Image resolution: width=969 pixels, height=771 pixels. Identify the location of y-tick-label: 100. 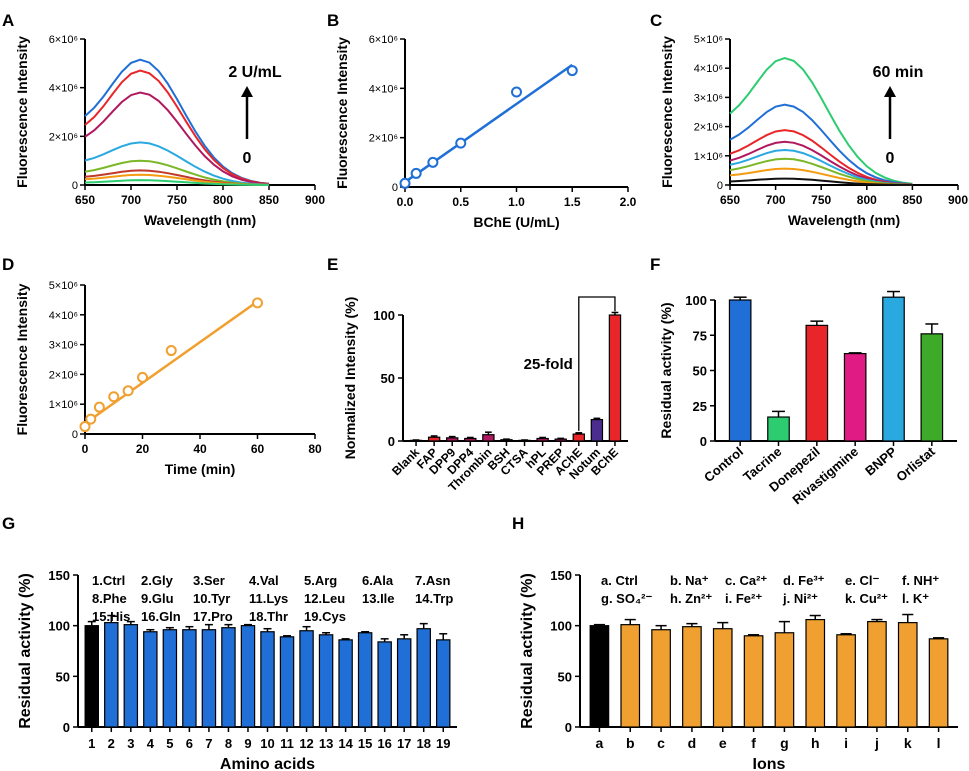
(59, 626).